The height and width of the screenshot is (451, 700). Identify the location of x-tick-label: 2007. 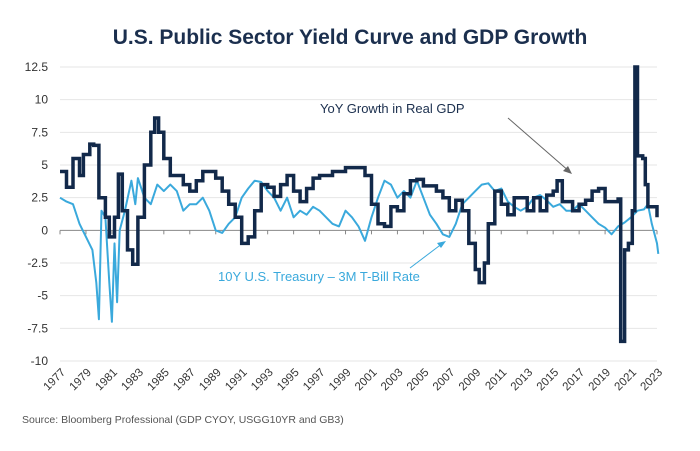
(444, 380).